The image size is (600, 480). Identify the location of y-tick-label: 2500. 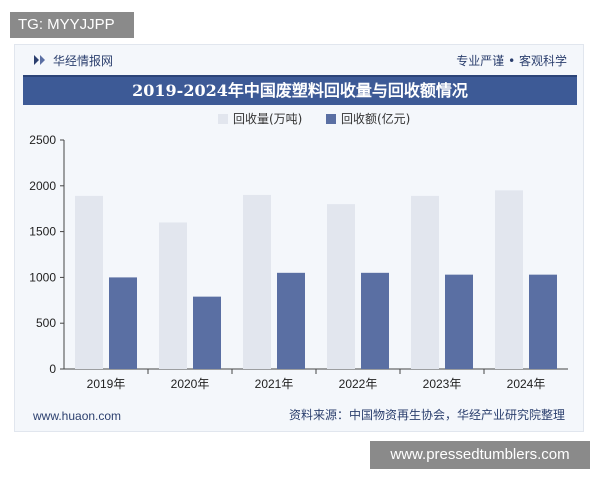
(42, 140).